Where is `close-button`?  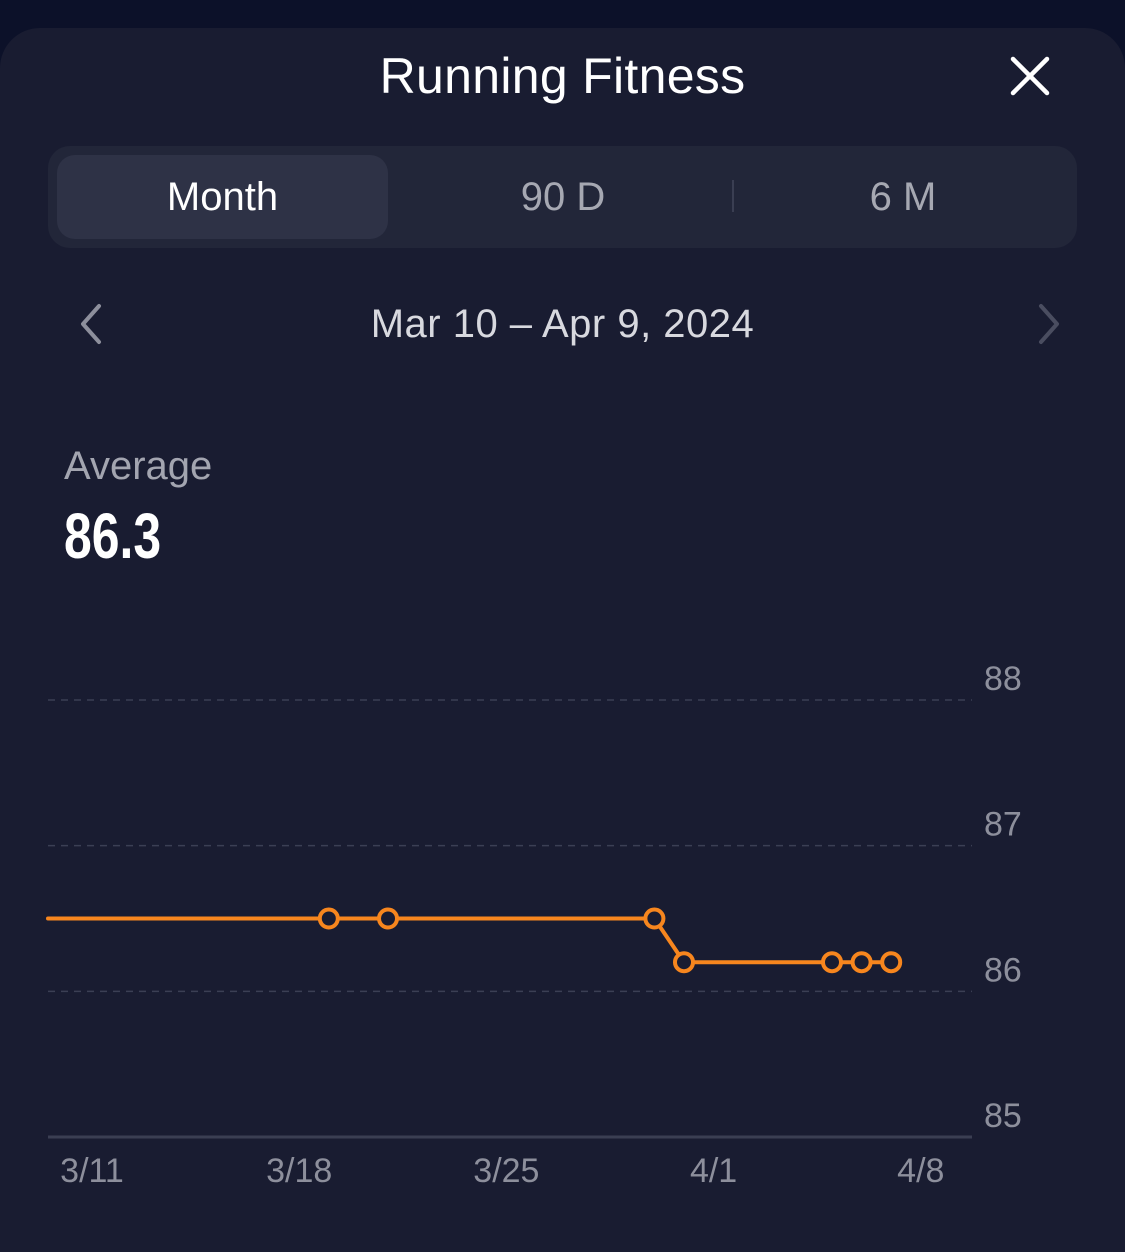
close-button is located at coordinates (1030, 76).